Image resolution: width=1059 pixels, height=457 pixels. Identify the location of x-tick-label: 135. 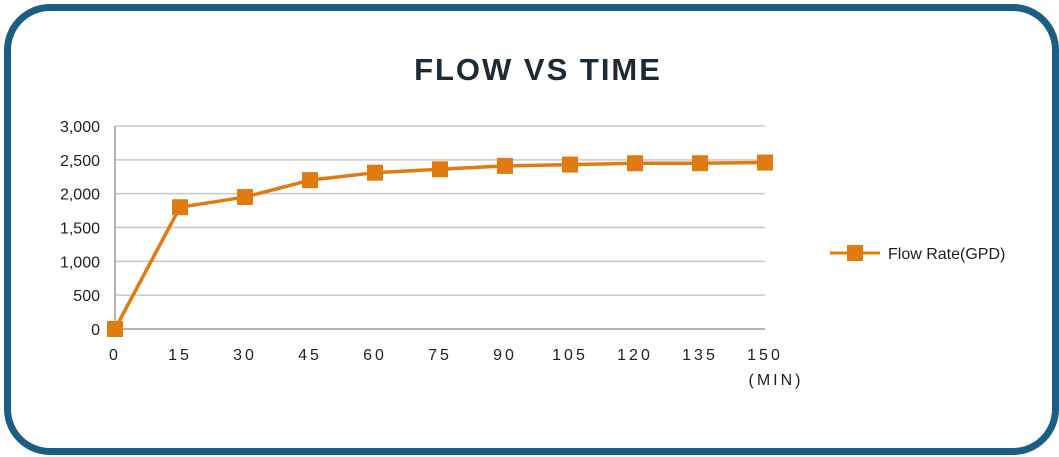
(700, 355).